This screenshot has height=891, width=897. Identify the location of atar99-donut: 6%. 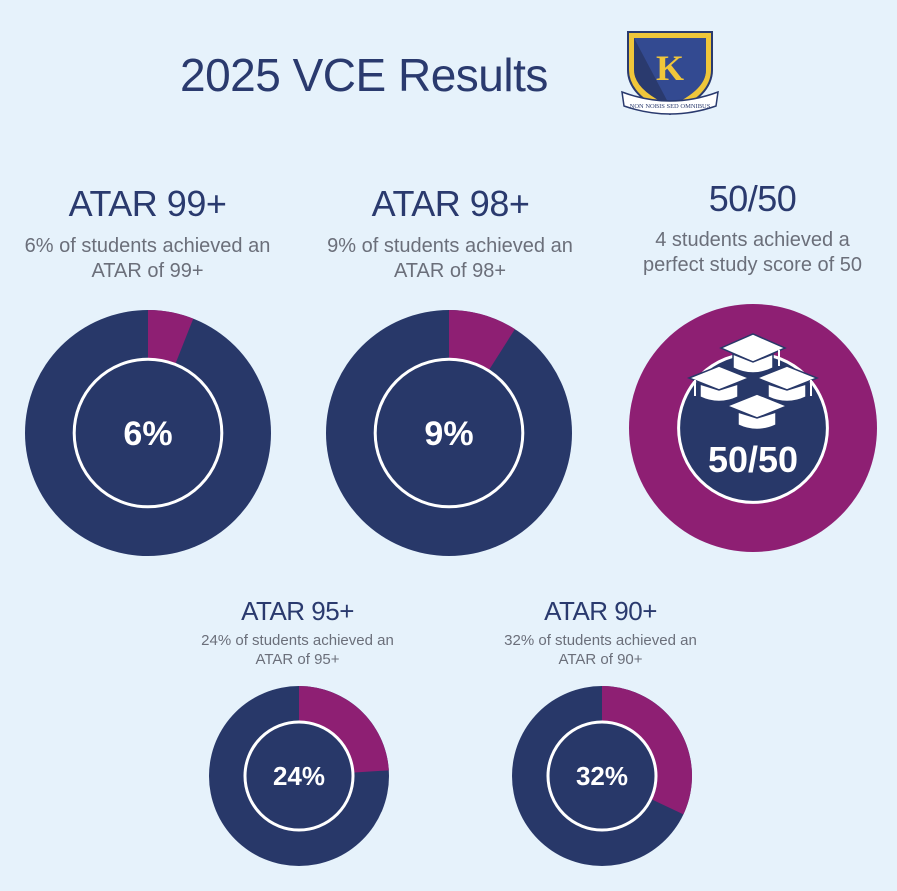
(148, 433).